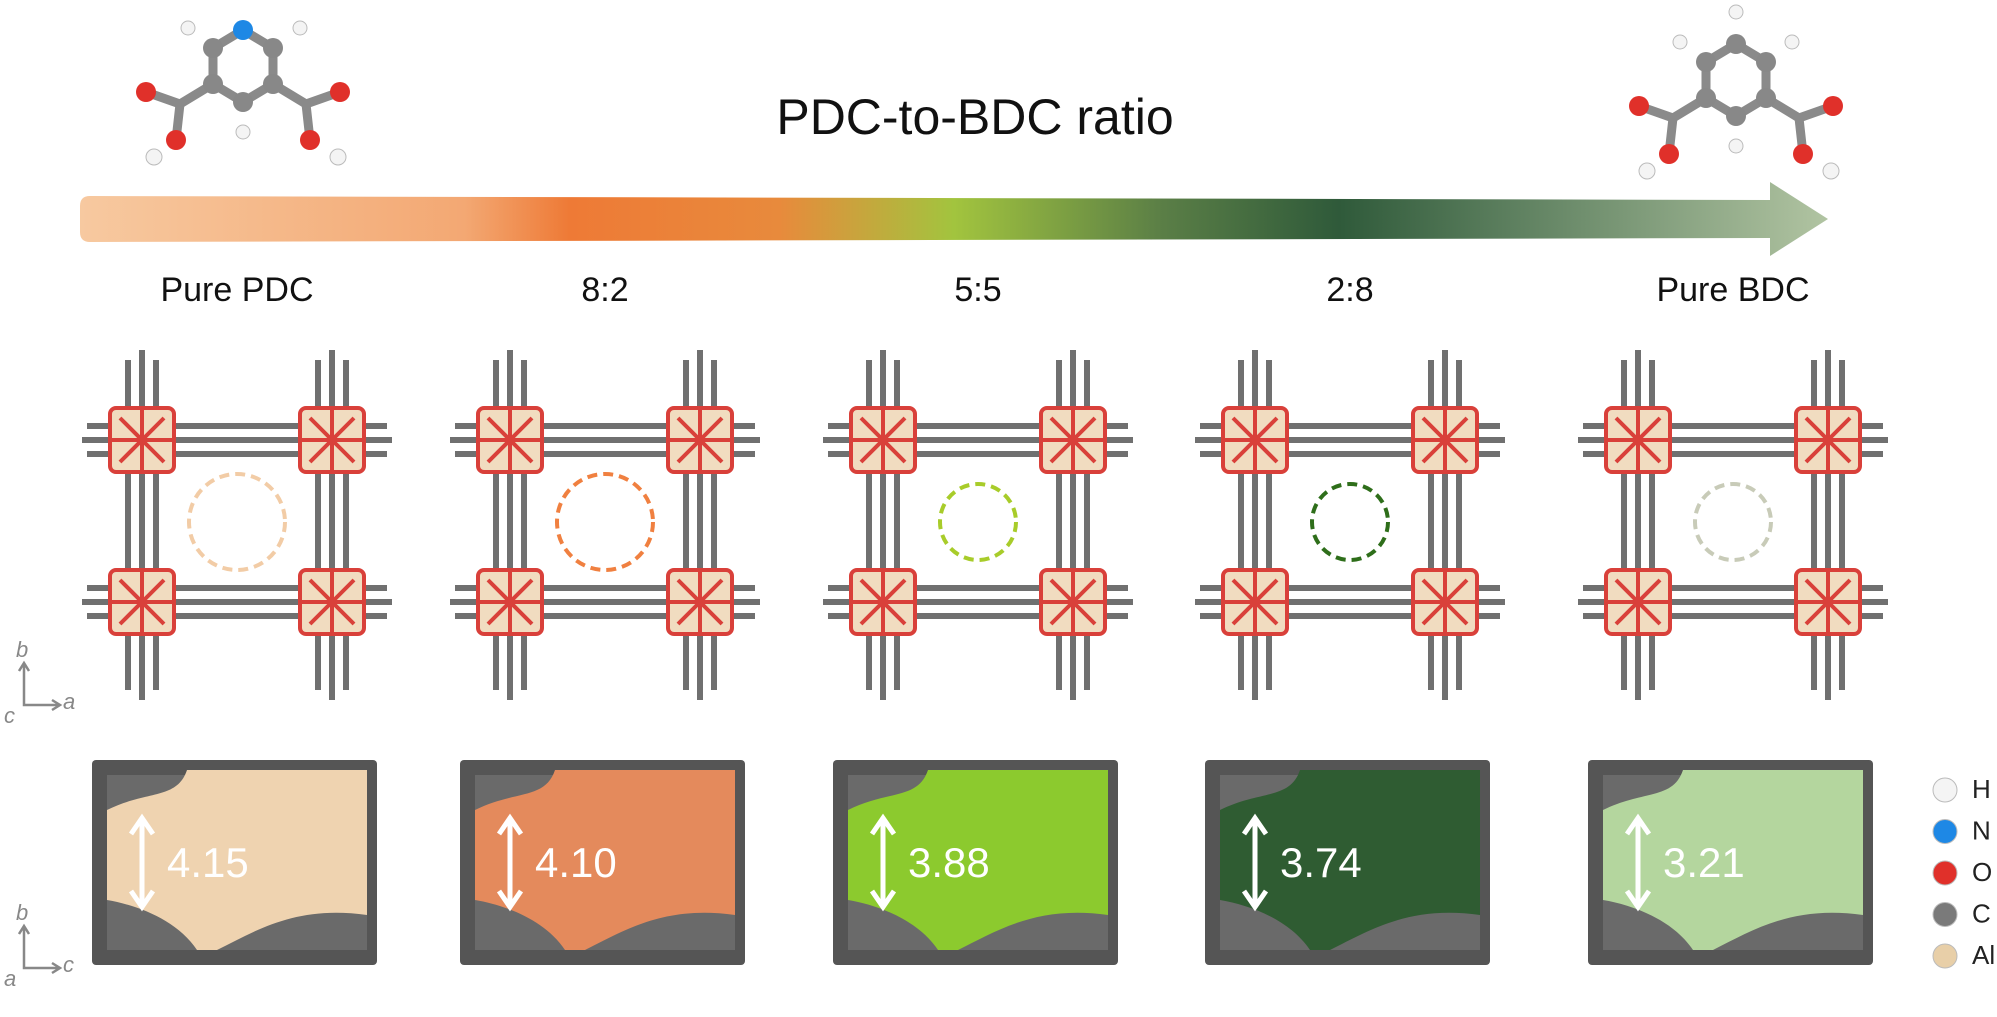 This screenshot has height=1017, width=1997. I want to click on legend-label: H, so click(1981, 789).